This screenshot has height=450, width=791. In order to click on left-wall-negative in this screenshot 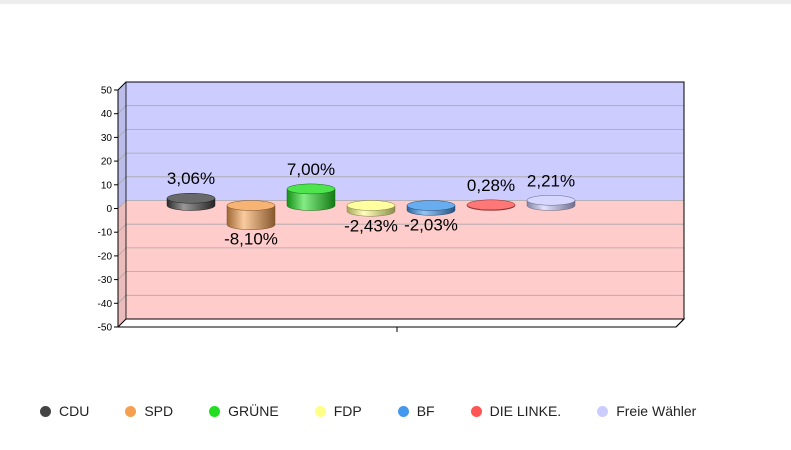, I will do `click(122, 263)`.